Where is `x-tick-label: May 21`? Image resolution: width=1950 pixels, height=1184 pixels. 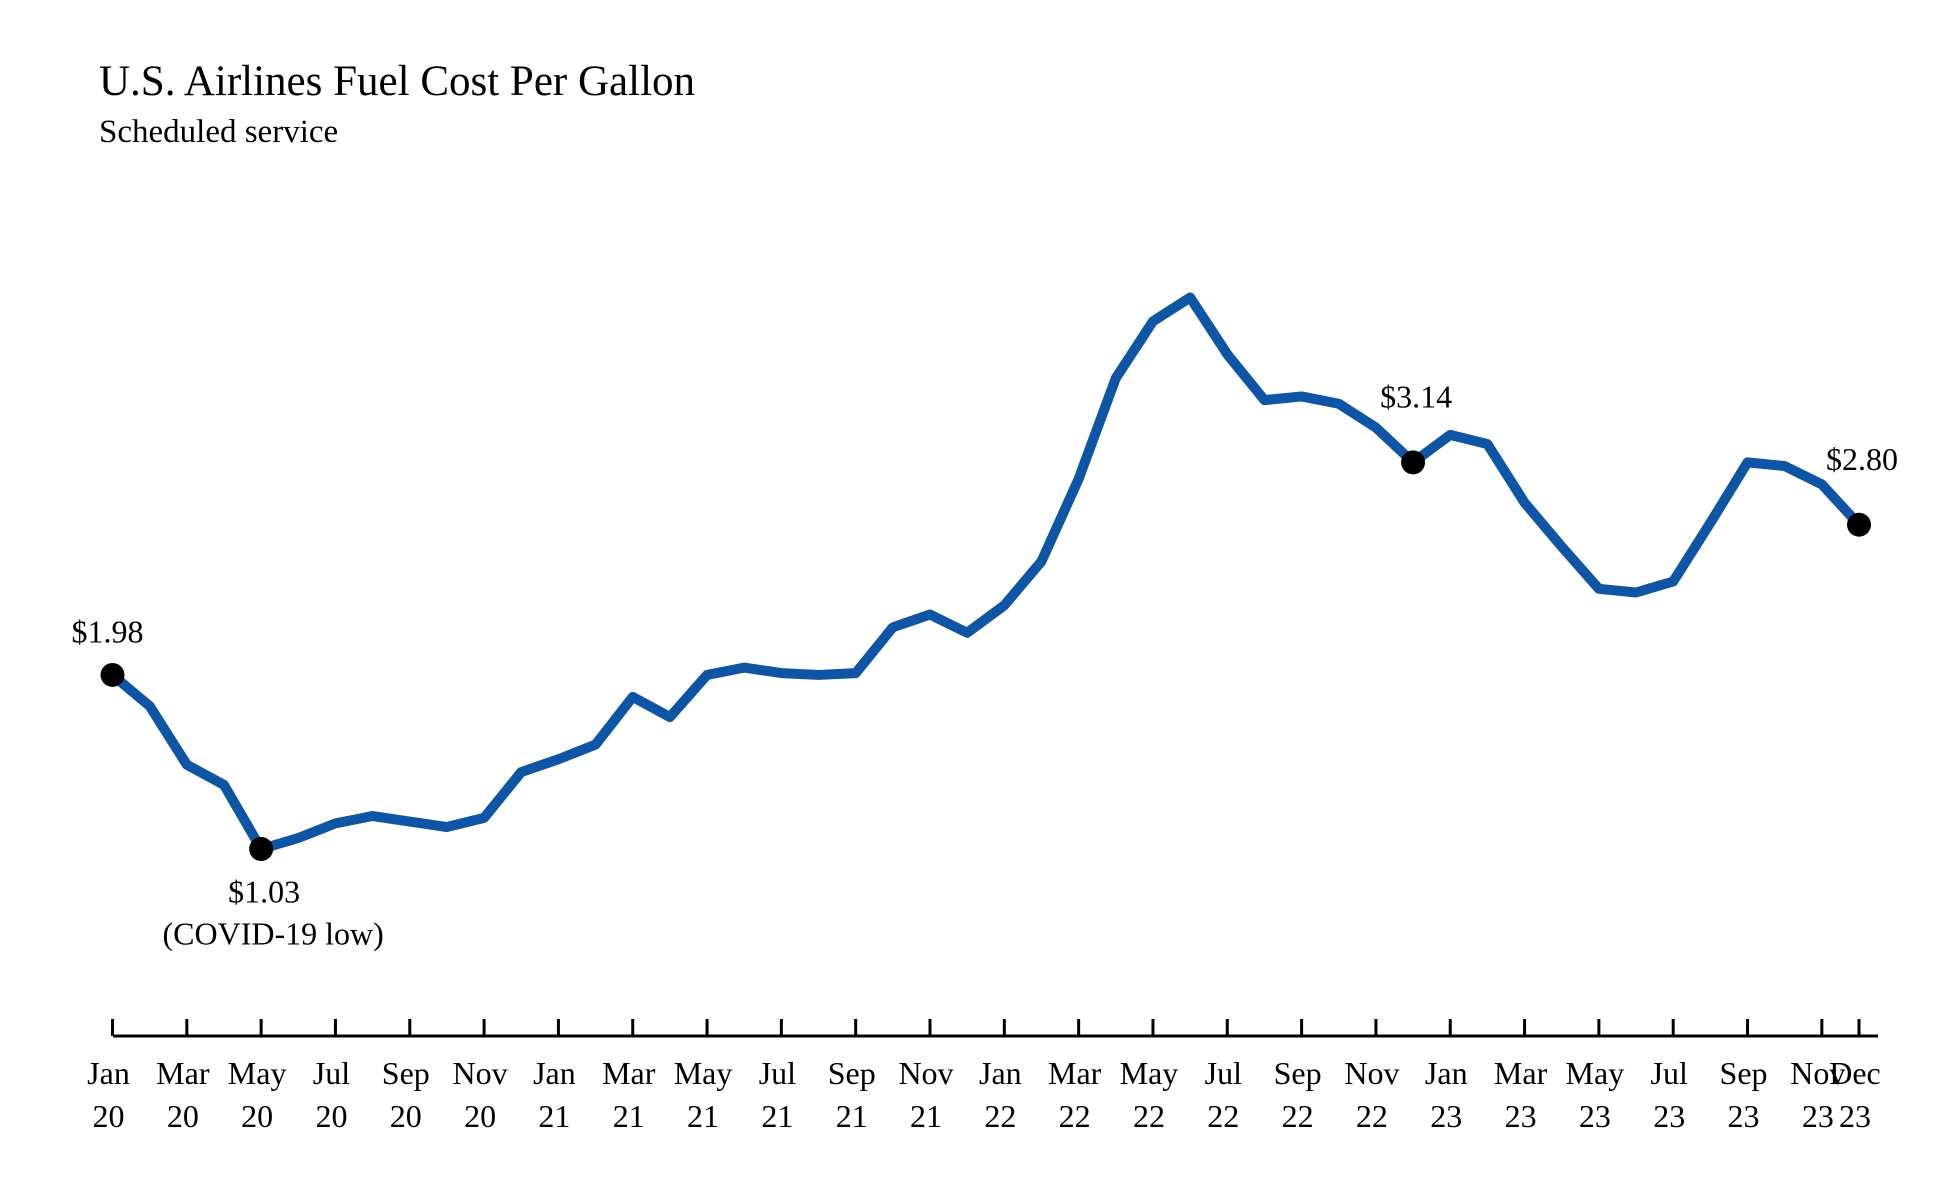
x-tick-label: May 21 is located at coordinates (703, 1094).